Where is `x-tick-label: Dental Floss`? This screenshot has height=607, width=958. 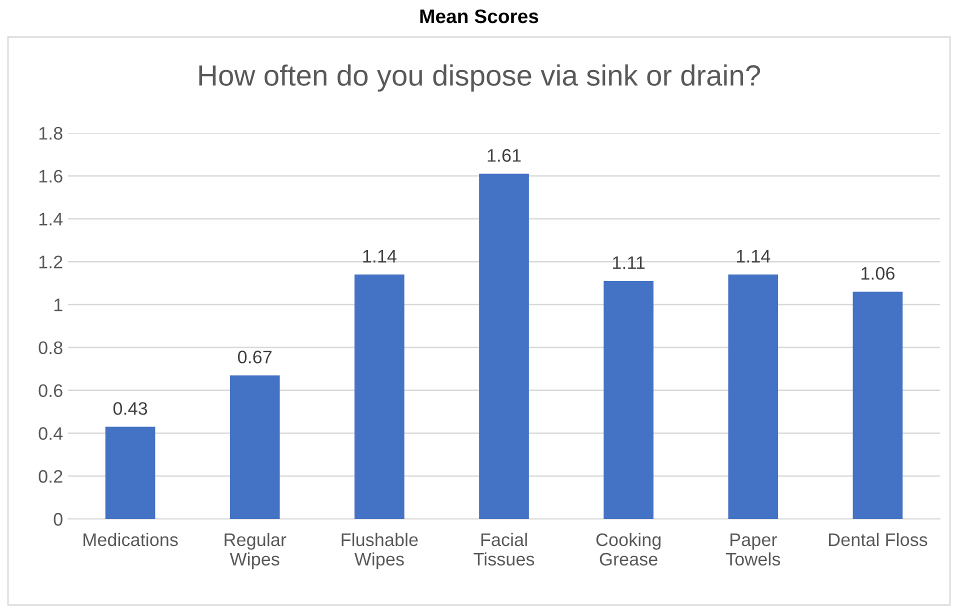 x-tick-label: Dental Floss is located at coordinates (878, 539).